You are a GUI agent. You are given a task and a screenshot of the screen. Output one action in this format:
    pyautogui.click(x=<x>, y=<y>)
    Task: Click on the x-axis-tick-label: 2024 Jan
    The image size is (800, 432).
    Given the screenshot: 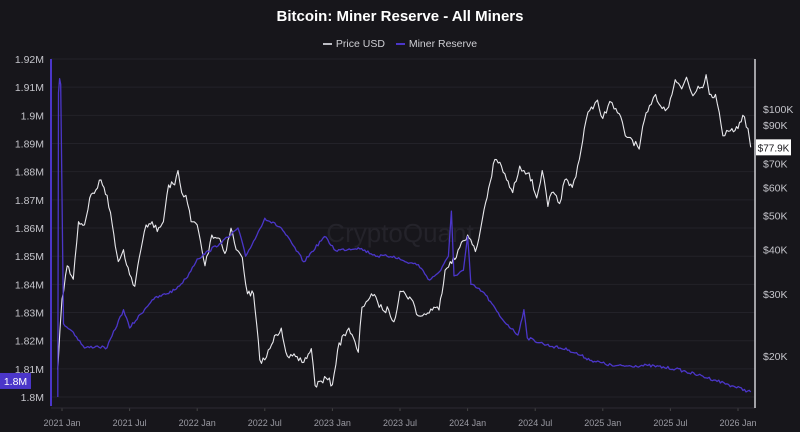 What is the action you would take?
    pyautogui.click(x=467, y=423)
    